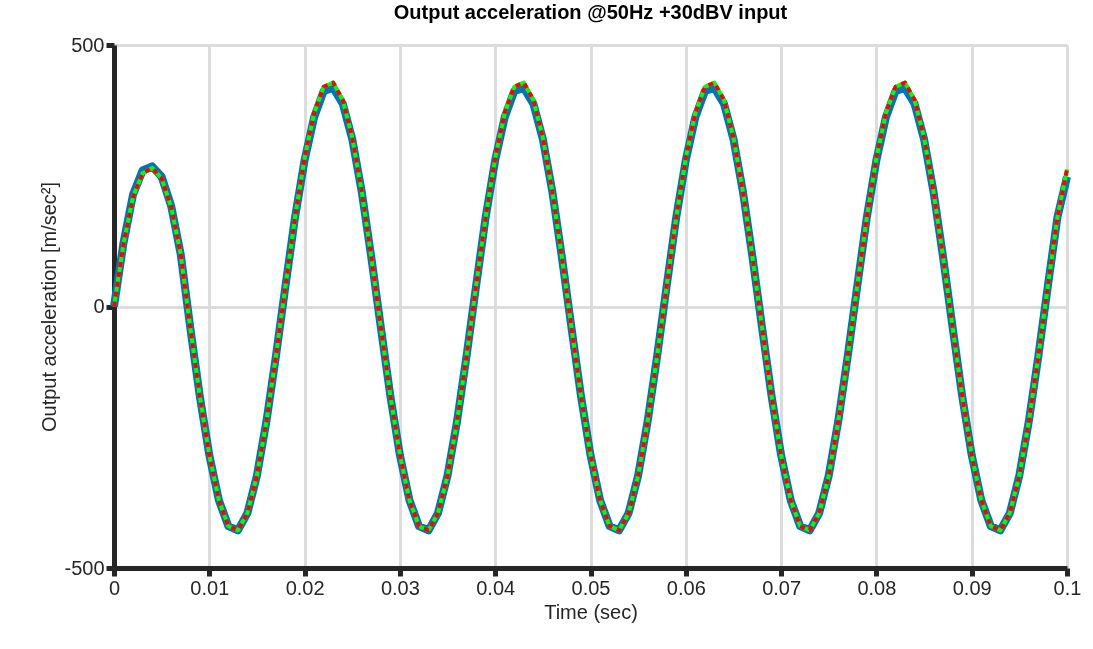 This screenshot has width=1093, height=649. Describe the element at coordinates (400, 587) in the screenshot. I see `x-tick-label: 0.03` at that location.